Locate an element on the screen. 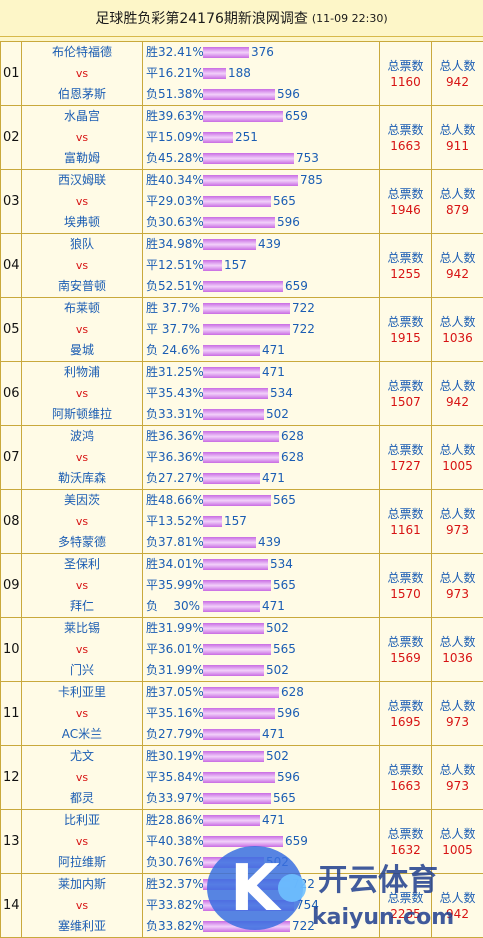 The width and height of the screenshot is (483, 938). bars-cell: 胜 32.41% 376 平 16.21% 188 负 51.38% 596 is located at coordinates (261, 74).